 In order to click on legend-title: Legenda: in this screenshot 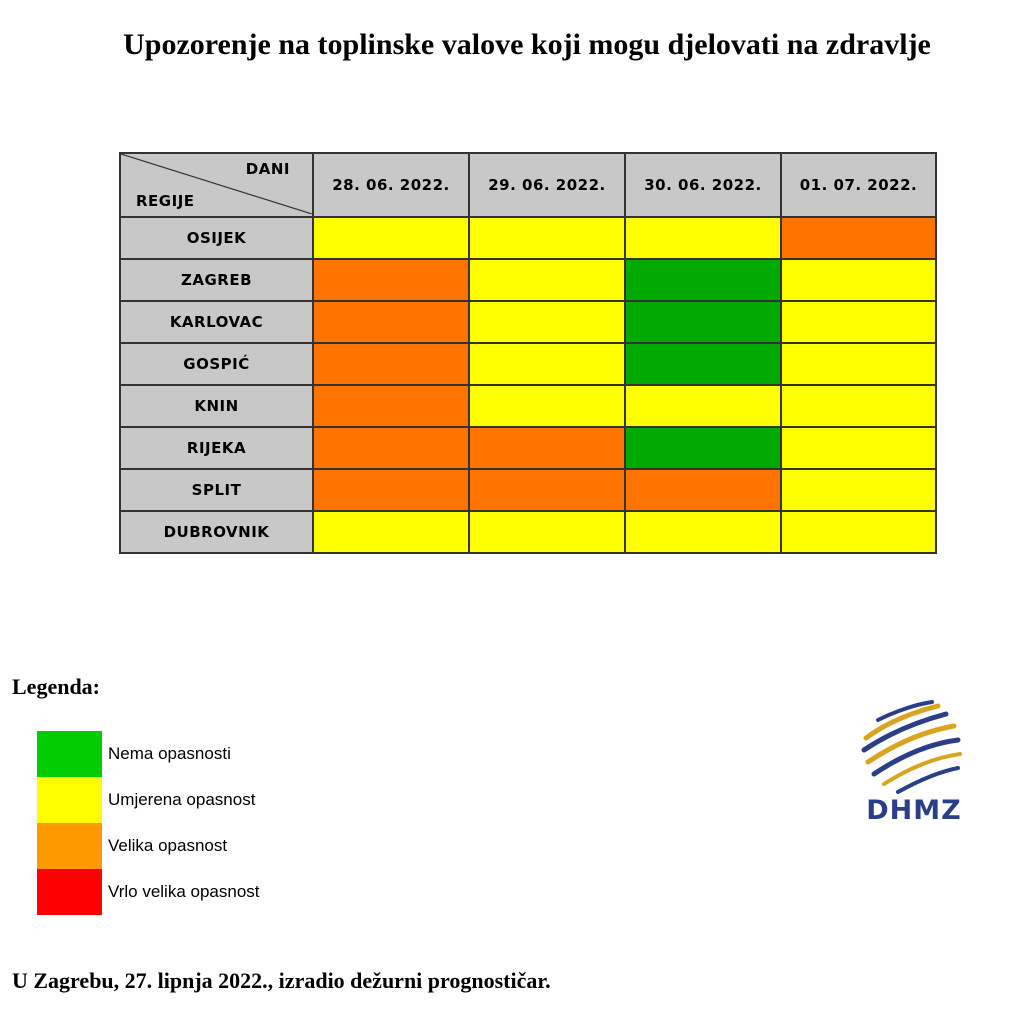, I will do `click(56, 686)`.